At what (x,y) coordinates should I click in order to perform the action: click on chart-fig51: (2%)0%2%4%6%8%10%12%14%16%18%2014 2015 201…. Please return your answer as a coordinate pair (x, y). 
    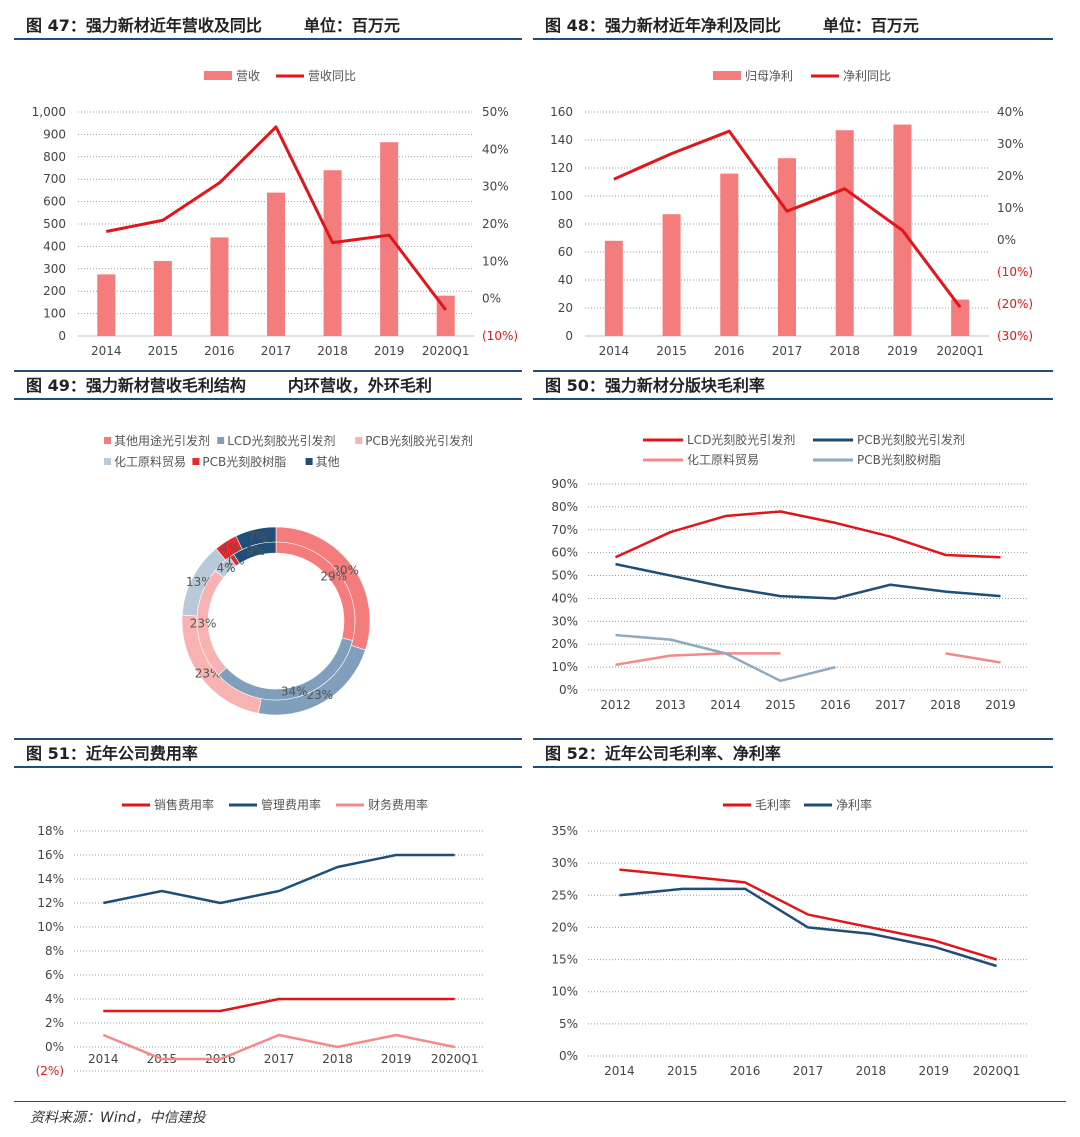
    Looking at the image, I should click on (260, 937).